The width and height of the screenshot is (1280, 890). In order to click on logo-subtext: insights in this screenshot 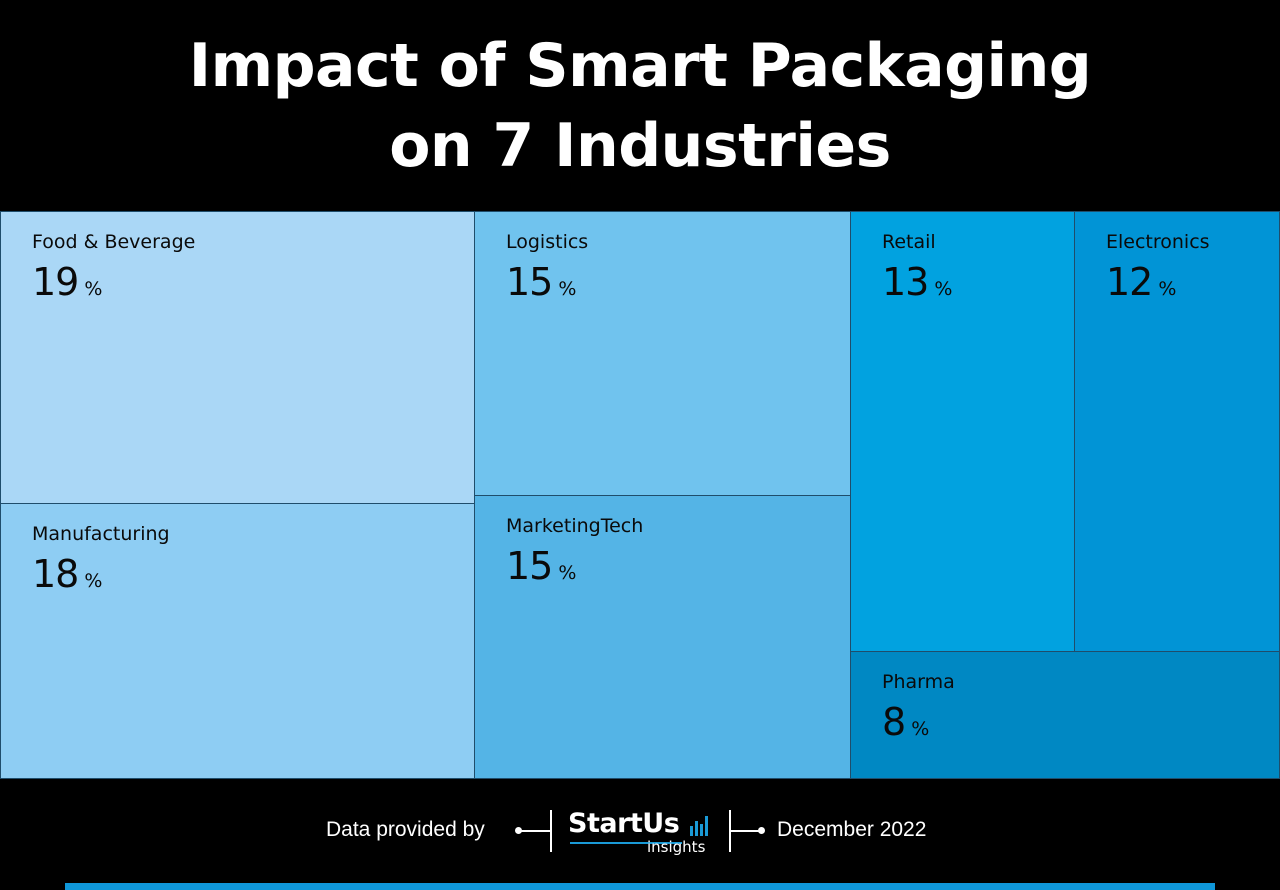, I will do `click(676, 847)`.